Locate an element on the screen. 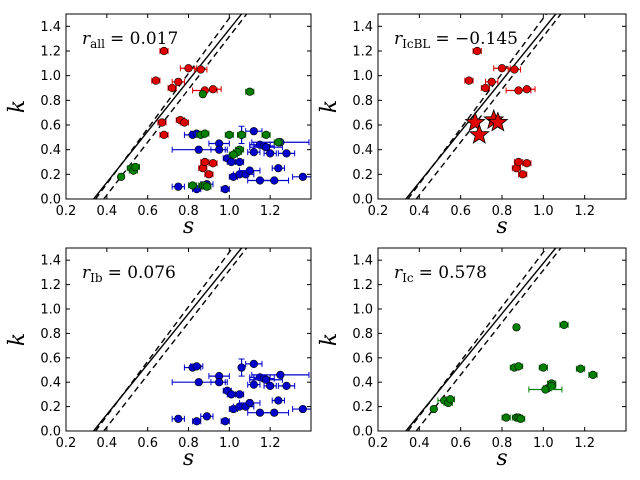  annotation-symbol: r is located at coordinates (86, 39).